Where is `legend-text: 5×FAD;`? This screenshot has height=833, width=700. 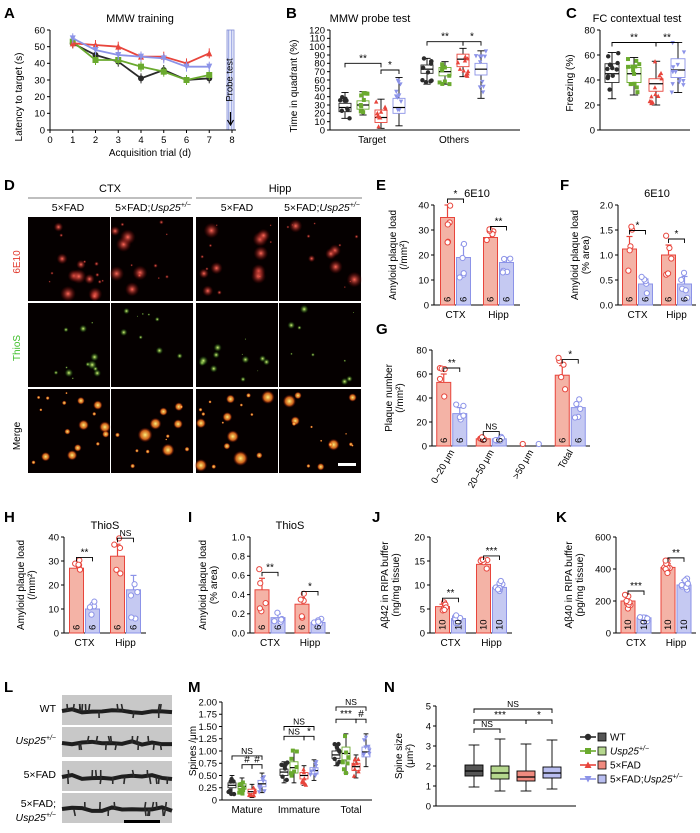
legend-text: 5×FAD; is located at coordinates (627, 780).